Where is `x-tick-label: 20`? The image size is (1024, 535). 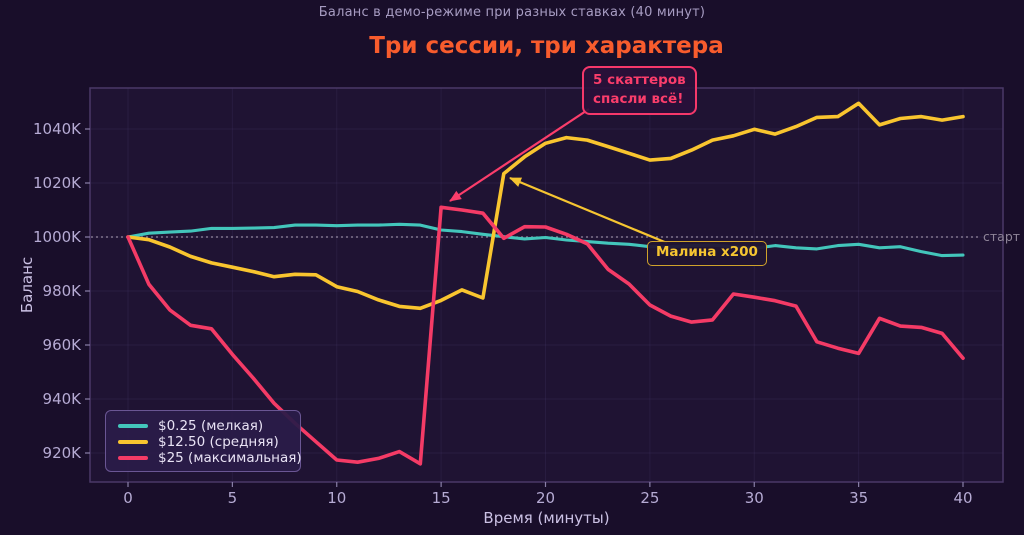
x-tick-label: 20 is located at coordinates (545, 498).